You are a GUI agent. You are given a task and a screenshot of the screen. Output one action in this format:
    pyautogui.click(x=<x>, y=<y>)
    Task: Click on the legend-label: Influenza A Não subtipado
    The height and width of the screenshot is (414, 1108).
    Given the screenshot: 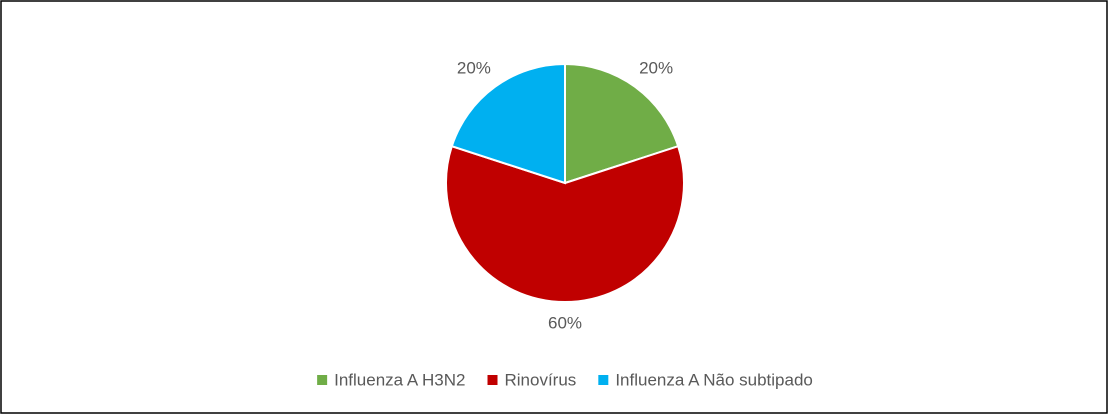 What is the action you would take?
    pyautogui.click(x=714, y=379)
    